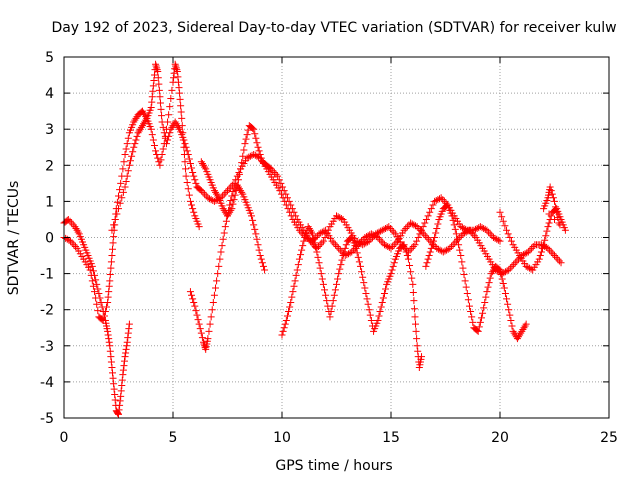 Image resolution: width=640 pixels, height=480 pixels. What do you see at coordinates (49, 58) in the screenshot?
I see `y-tick-label: 5` at bounding box center [49, 58].